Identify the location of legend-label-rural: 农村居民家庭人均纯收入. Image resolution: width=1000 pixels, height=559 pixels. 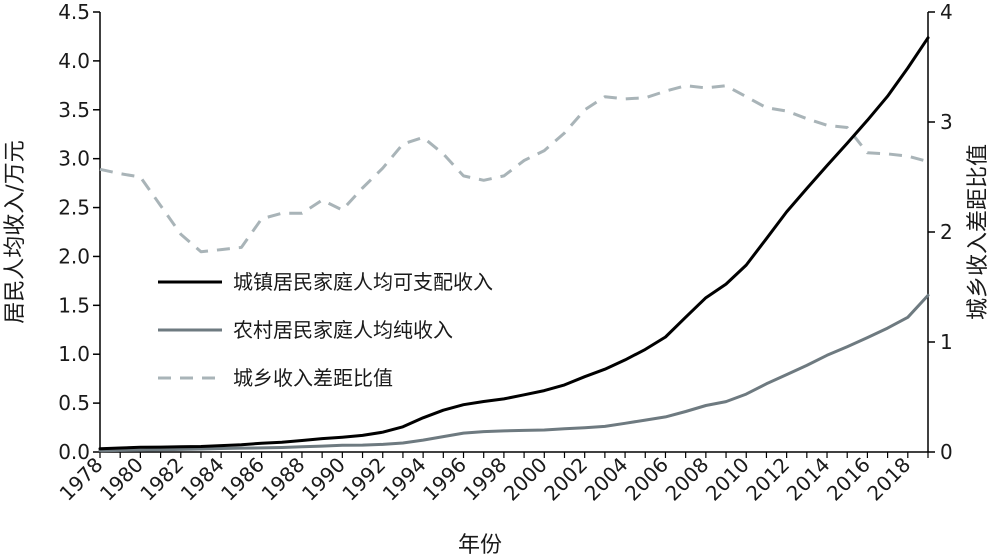
(343, 330).